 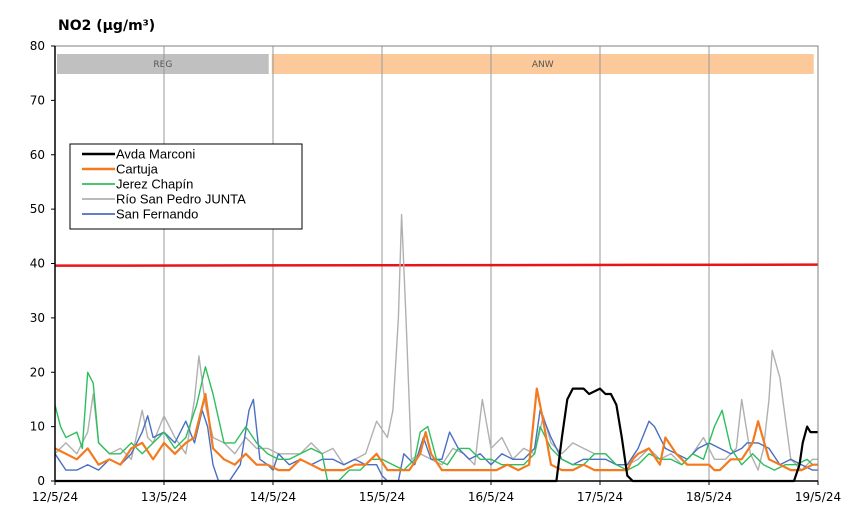 I want to click on limit-line, so click(x=436, y=265).